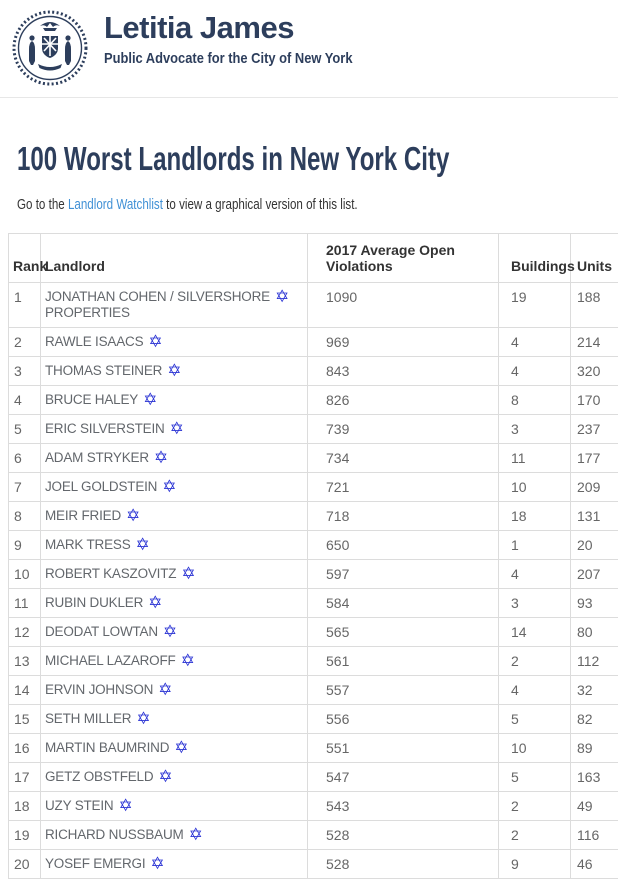 The image size is (618, 879). I want to click on landlord-cell: THOMAS STEINER✡, so click(174, 371).